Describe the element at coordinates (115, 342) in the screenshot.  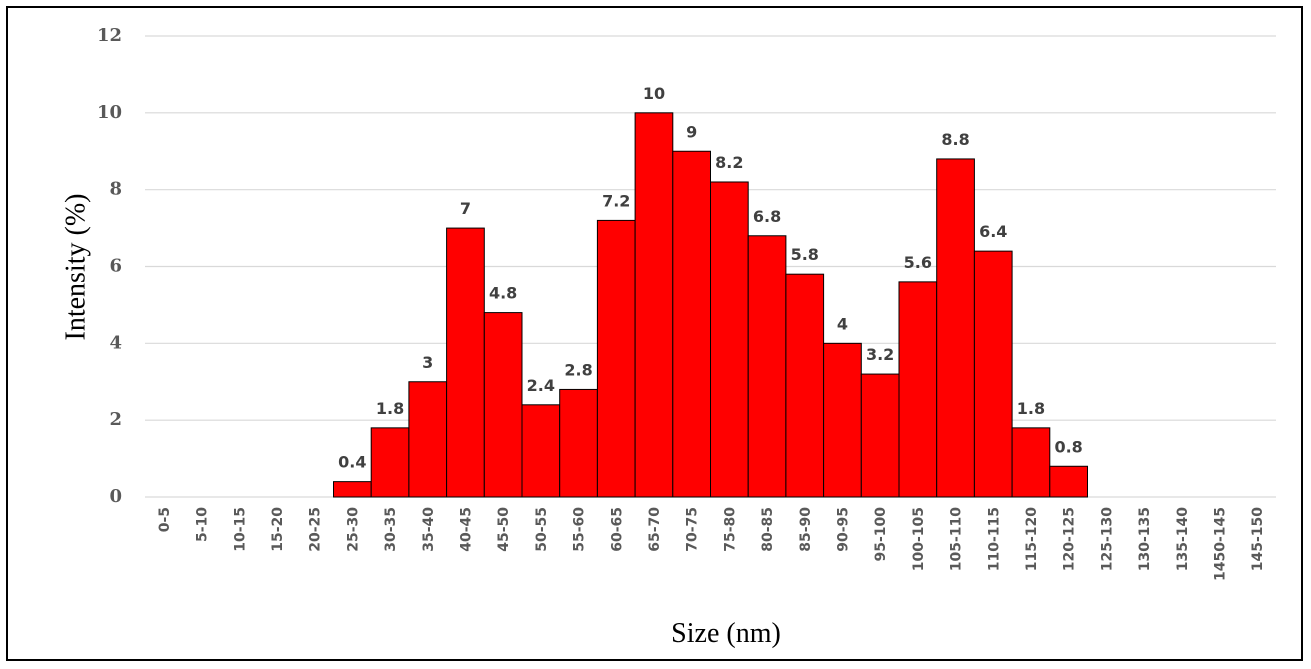
I see `y-tick-label: 4` at that location.